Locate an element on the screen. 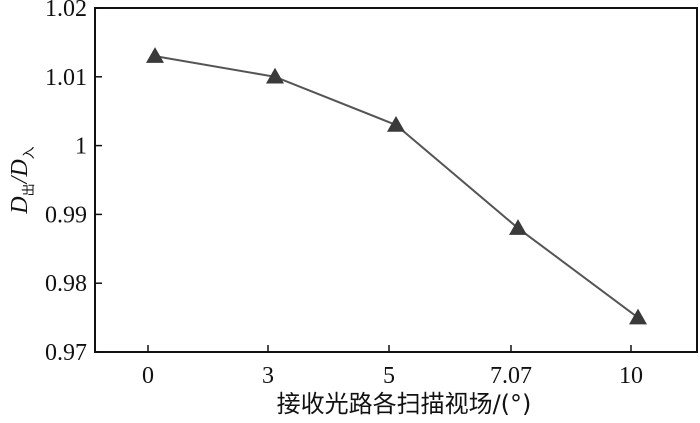  y-axis-title-num: D is located at coordinates (20, 205).